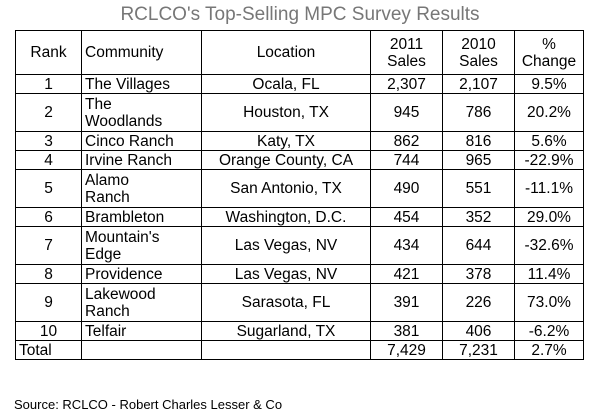 The image size is (600, 417). What do you see at coordinates (141, 52) in the screenshot?
I see `header-community: Community` at bounding box center [141, 52].